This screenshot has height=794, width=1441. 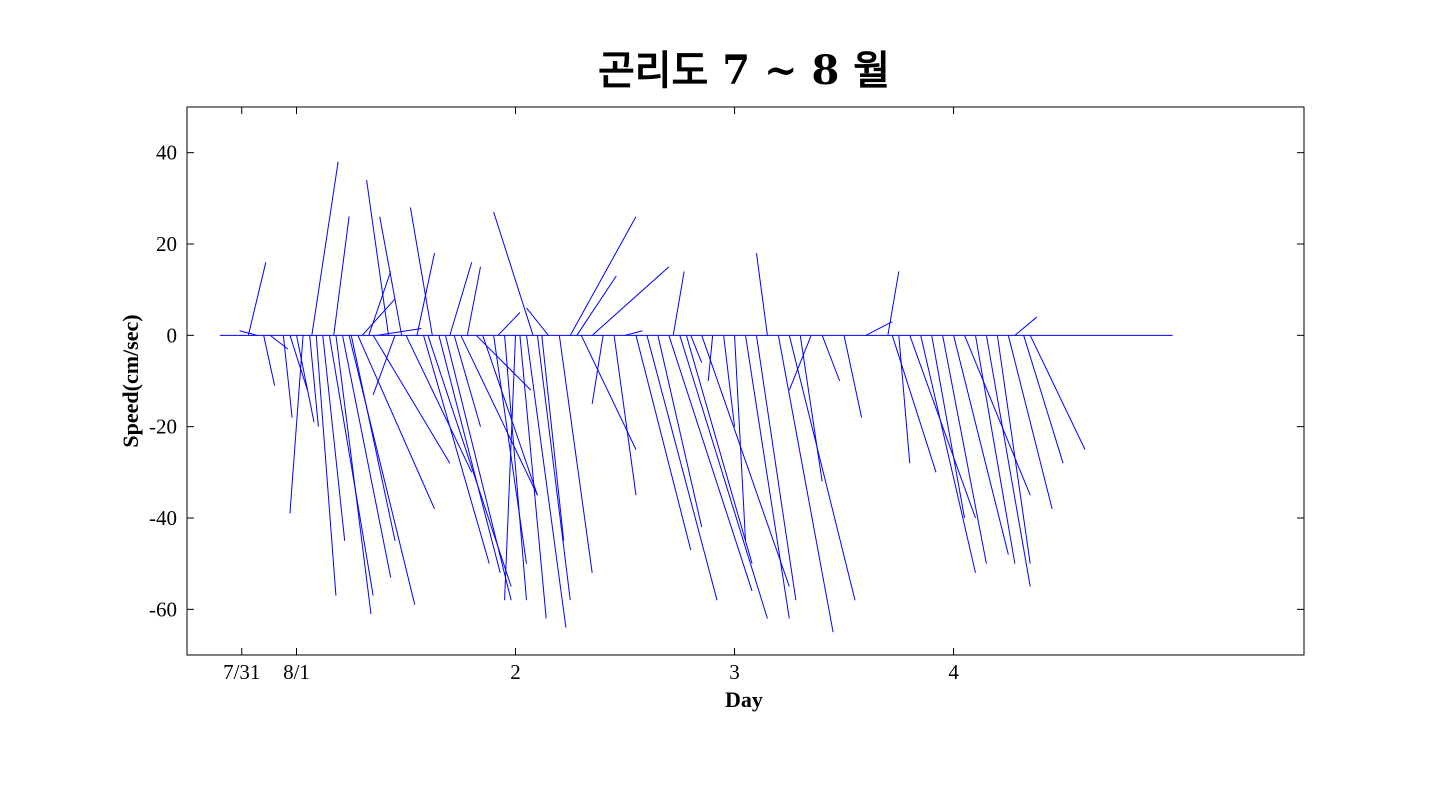 What do you see at coordinates (515, 672) in the screenshot?
I see `x-tick-label: 2` at bounding box center [515, 672].